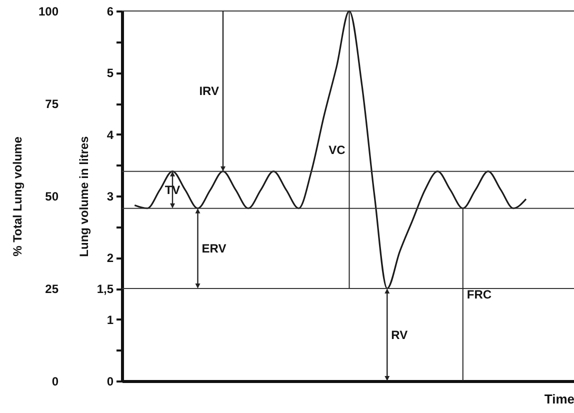  Describe the element at coordinates (110, 135) in the screenshot. I see `y-tick-label: 4` at that location.